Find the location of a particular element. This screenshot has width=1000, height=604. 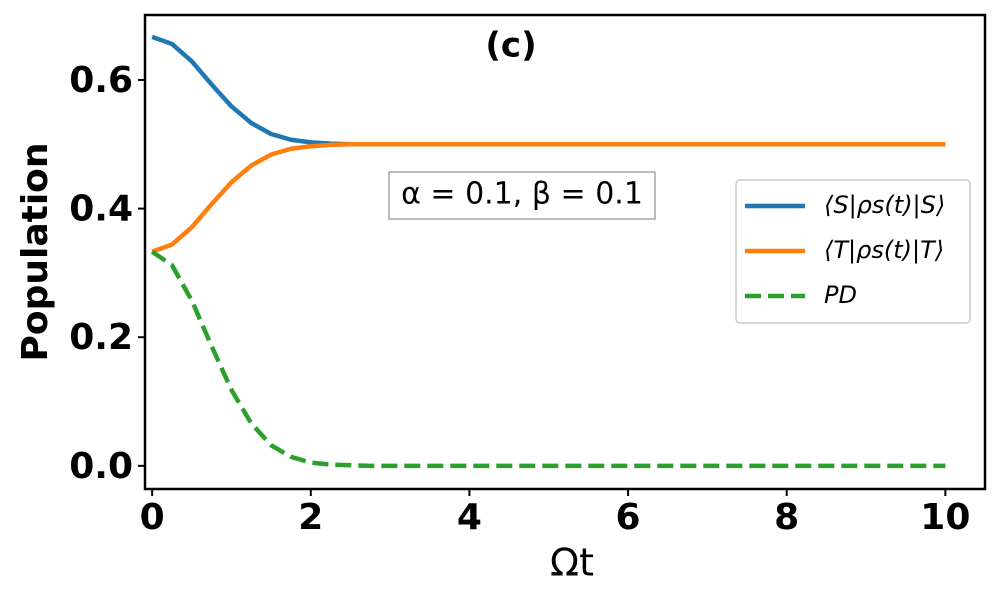

x-tick-label: 6 is located at coordinates (628, 517).